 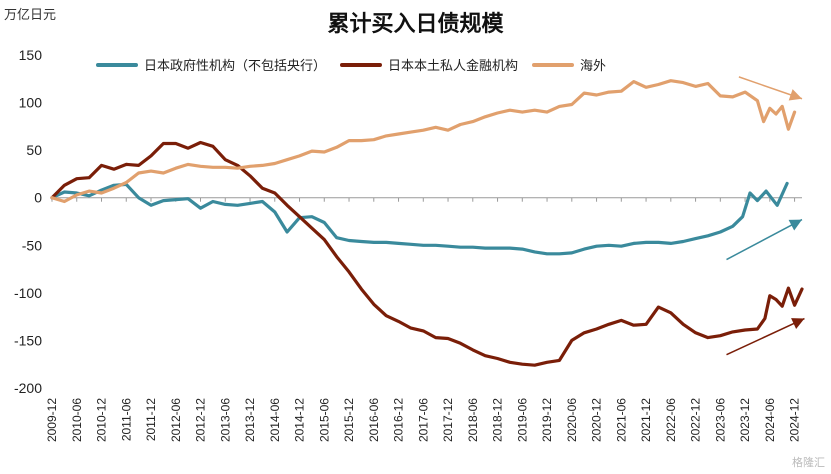 What do you see at coordinates (151, 419) in the screenshot?
I see `x-tick-label: 2011-12` at bounding box center [151, 419].